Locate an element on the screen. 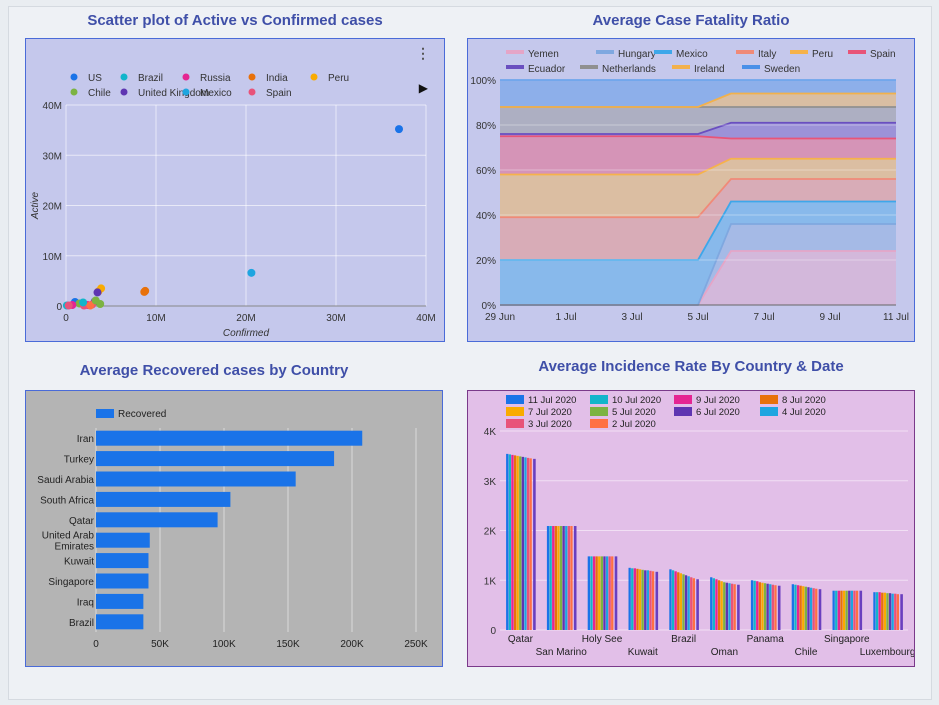  y-tick-label: Iraq is located at coordinates (85, 602).